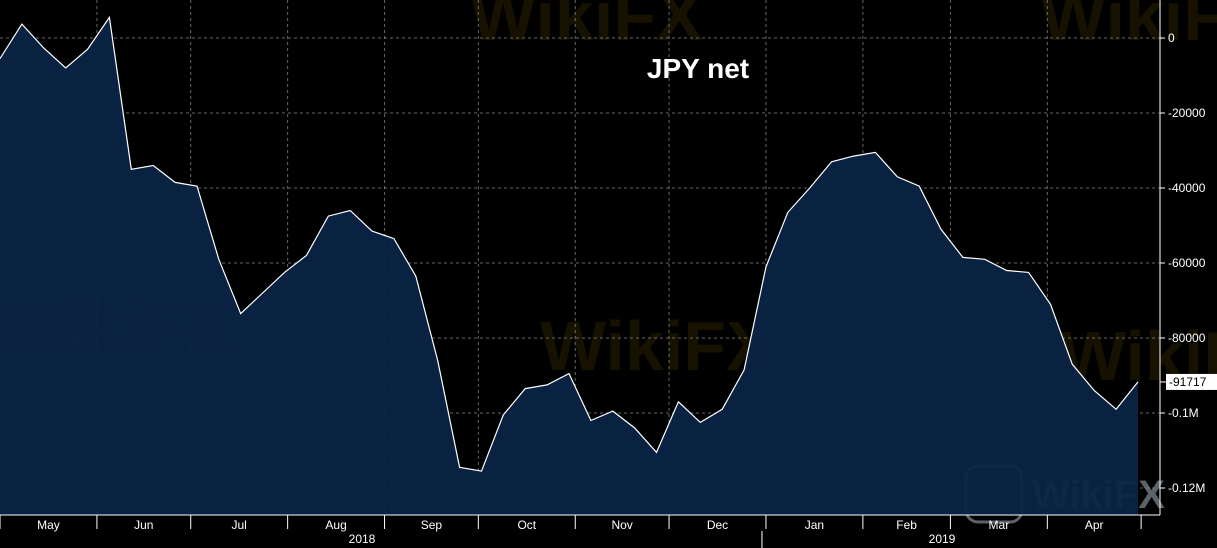 This screenshot has height=548, width=1217. I want to click on y-tick-label: -40000, so click(1187, 188).